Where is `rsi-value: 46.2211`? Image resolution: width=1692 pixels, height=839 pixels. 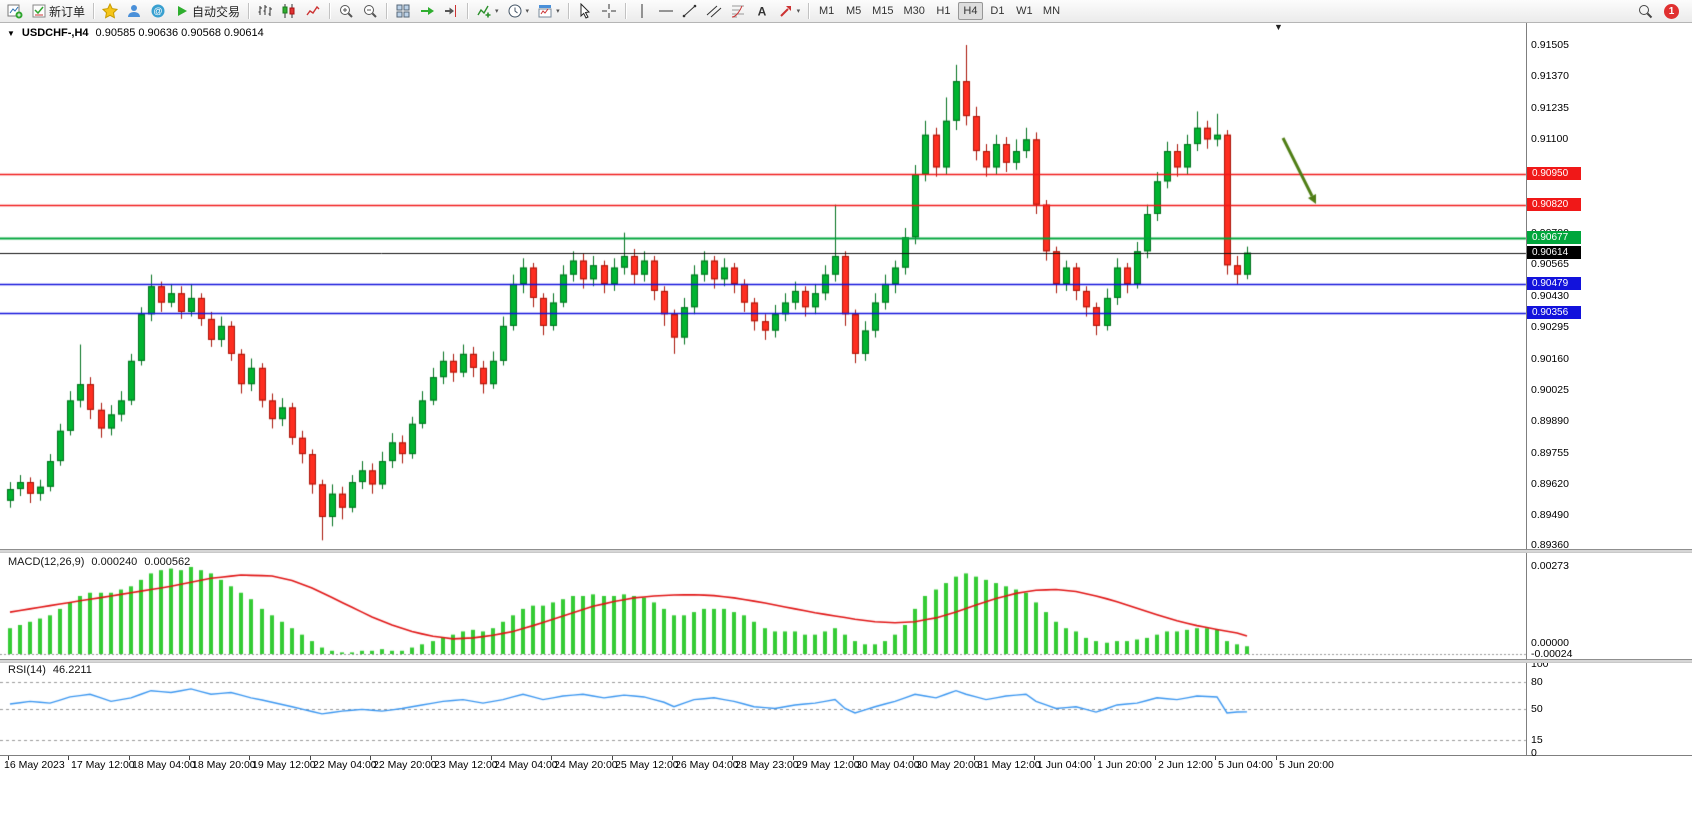 rsi-value: 46.2211 is located at coordinates (72, 670).